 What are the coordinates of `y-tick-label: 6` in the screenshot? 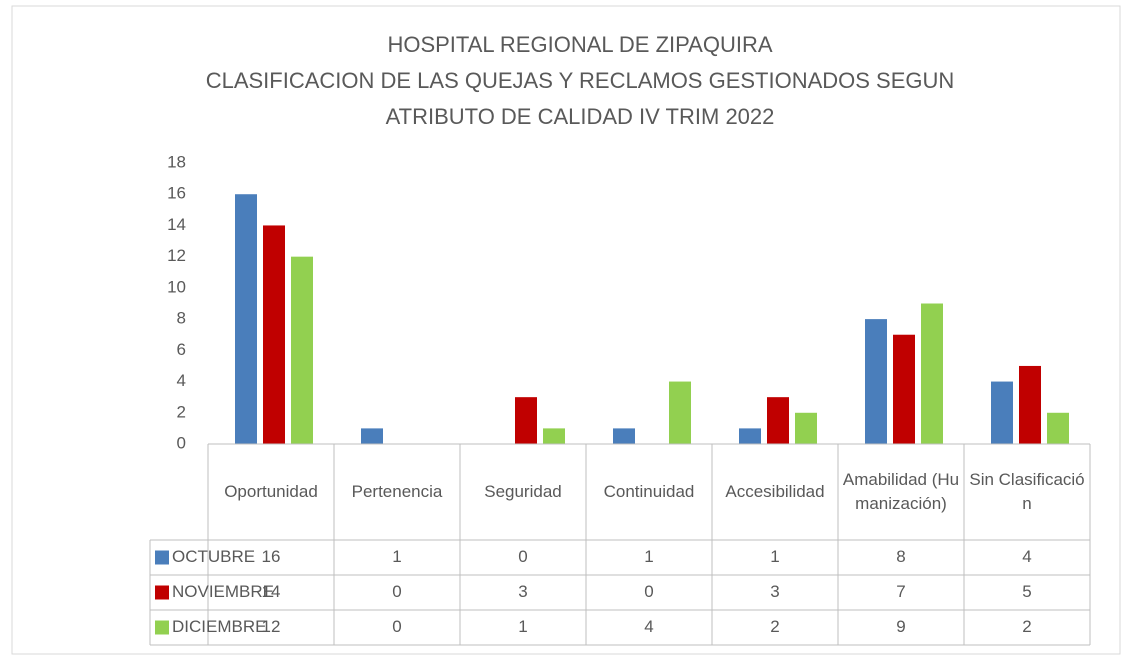 It's located at (181, 349).